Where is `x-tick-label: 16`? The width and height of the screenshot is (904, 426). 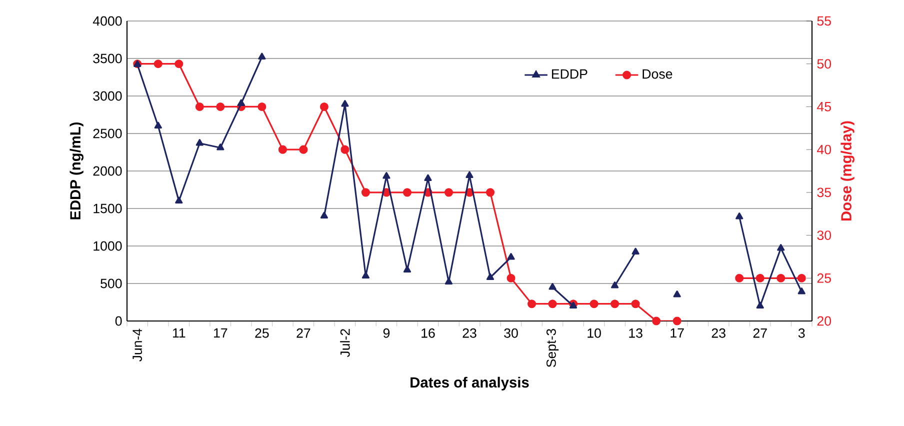 x-tick-label: 16 is located at coordinates (428, 333).